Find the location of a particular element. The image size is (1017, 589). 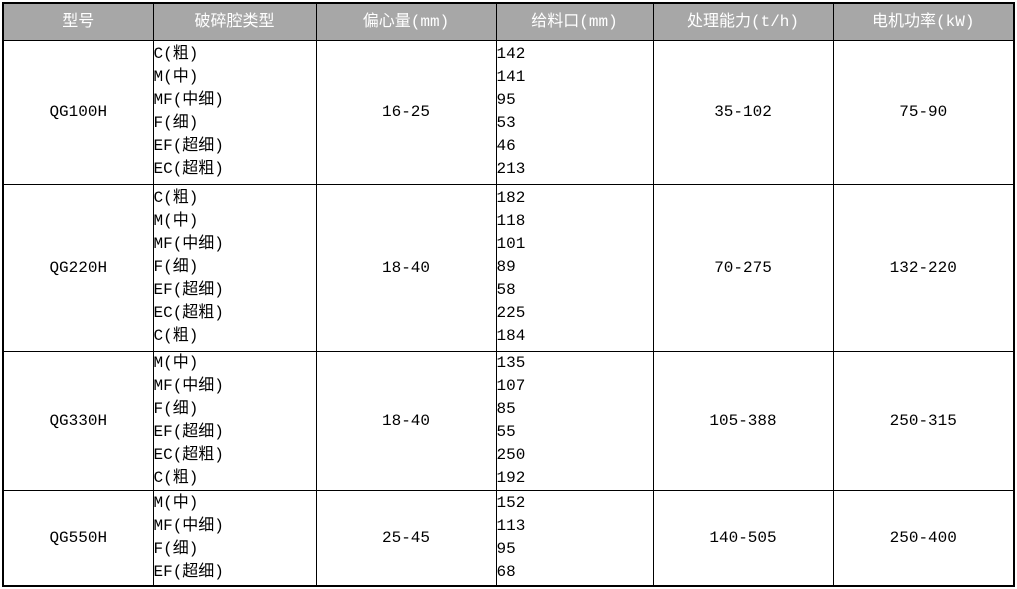

cell-chamber-types: C(粗) M(中) MF(中细) F(细) EF(超细) EC(超粗) C(粗) is located at coordinates (234, 267).